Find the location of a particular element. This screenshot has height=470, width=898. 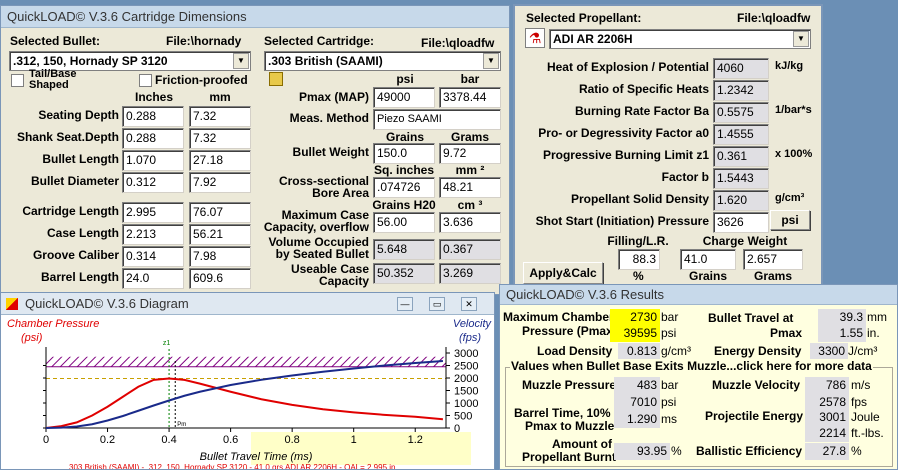

propellant-row-value: 0.361 is located at coordinates (741, 156).